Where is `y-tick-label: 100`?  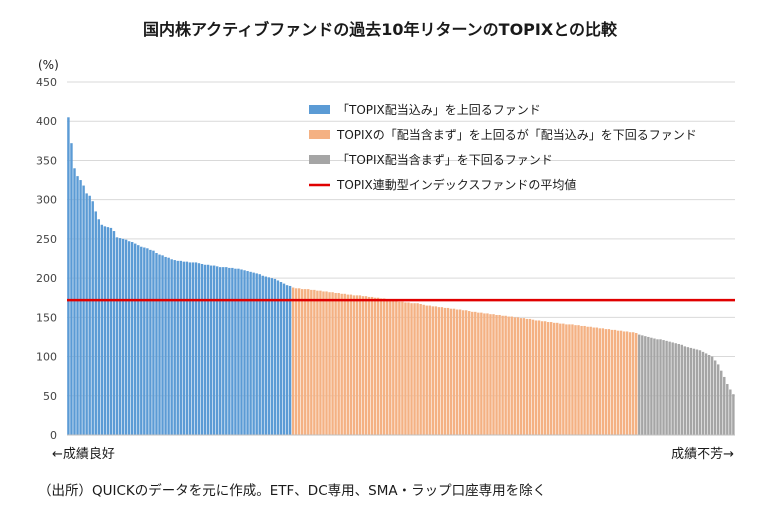
y-tick-label: 100 is located at coordinates (46, 357).